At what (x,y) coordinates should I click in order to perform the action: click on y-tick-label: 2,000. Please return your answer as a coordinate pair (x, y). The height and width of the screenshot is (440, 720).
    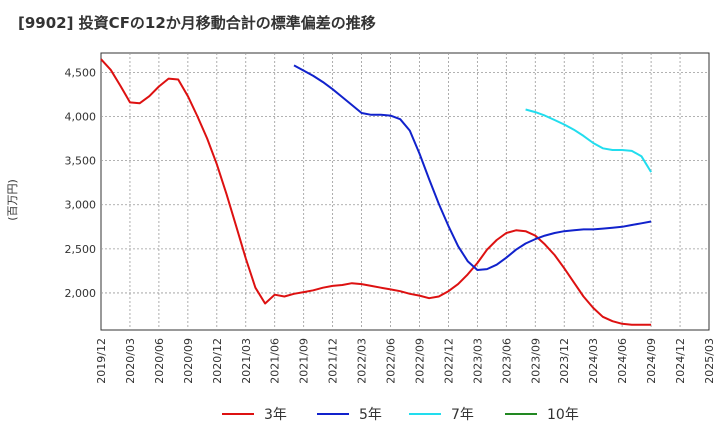
    Looking at the image, I should click on (81, 293).